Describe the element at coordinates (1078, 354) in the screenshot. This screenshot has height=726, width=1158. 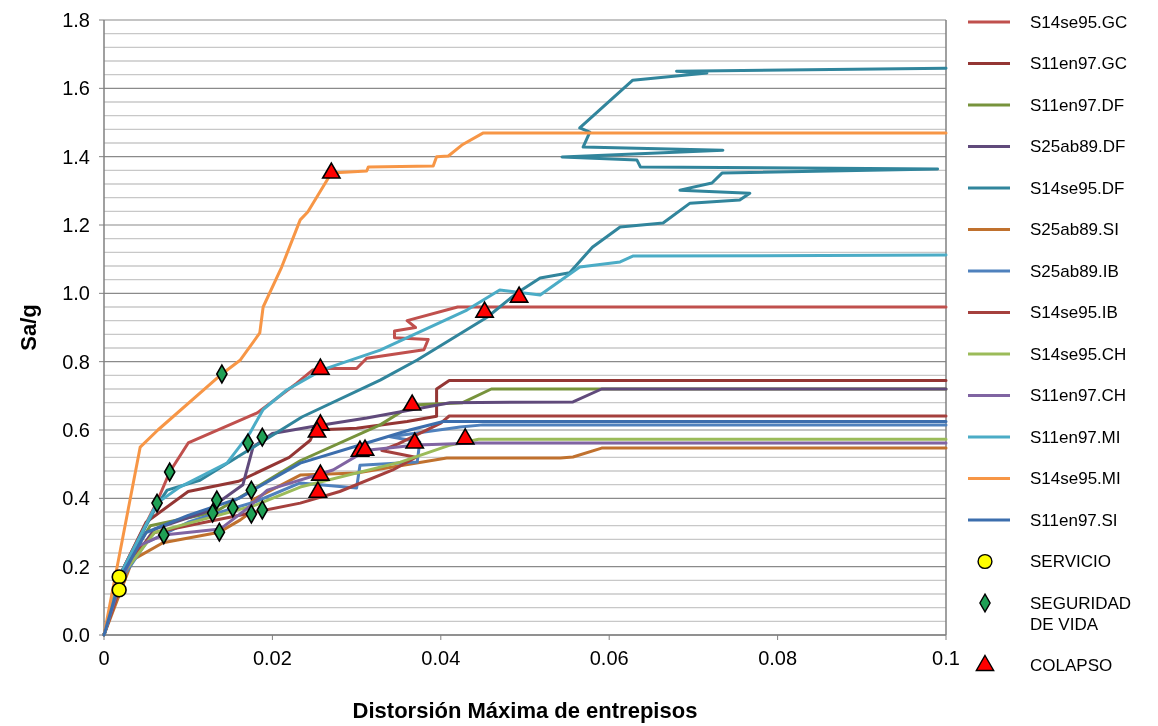
I see `legend-label: S14se95.CH` at that location.